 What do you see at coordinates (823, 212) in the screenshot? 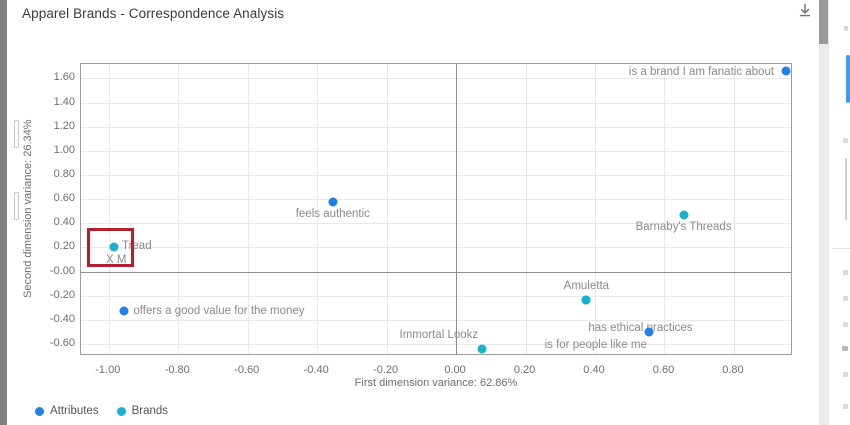
I see `vertical-scrollbar-track` at bounding box center [823, 212].